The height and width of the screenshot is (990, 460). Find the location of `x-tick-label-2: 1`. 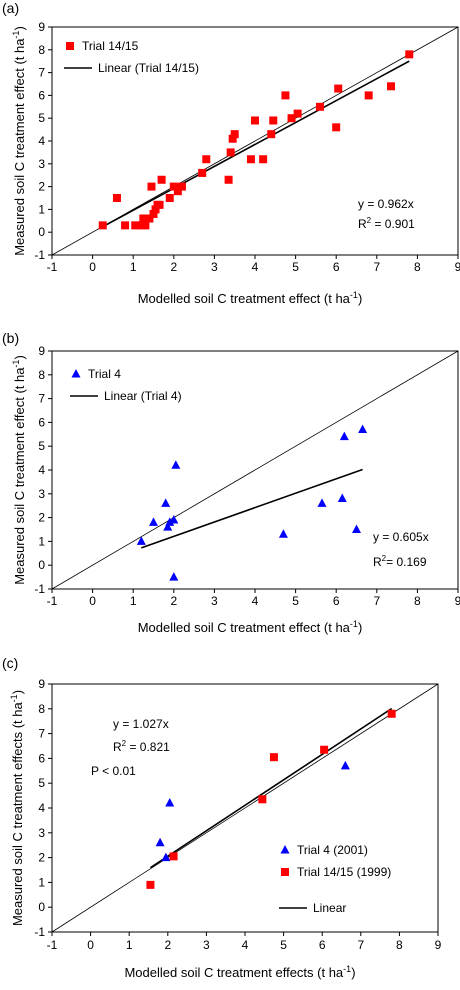

x-tick-label-2: 1 is located at coordinates (129, 945).